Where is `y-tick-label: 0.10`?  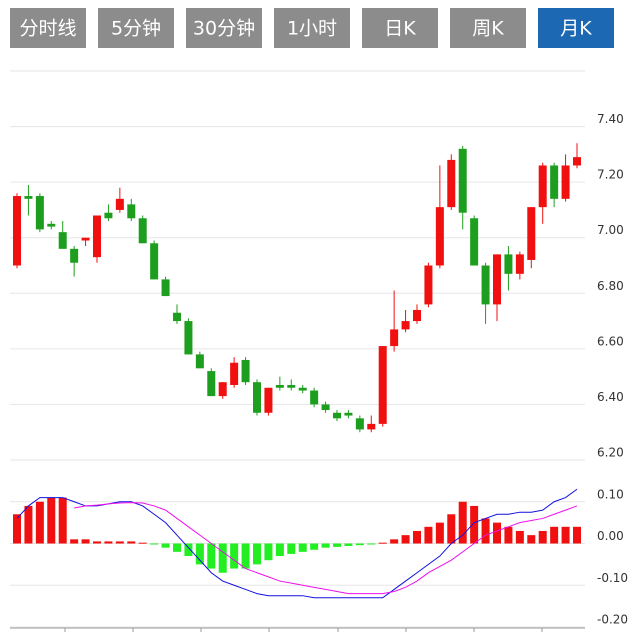 y-tick-label: 0.10 is located at coordinates (610, 494).